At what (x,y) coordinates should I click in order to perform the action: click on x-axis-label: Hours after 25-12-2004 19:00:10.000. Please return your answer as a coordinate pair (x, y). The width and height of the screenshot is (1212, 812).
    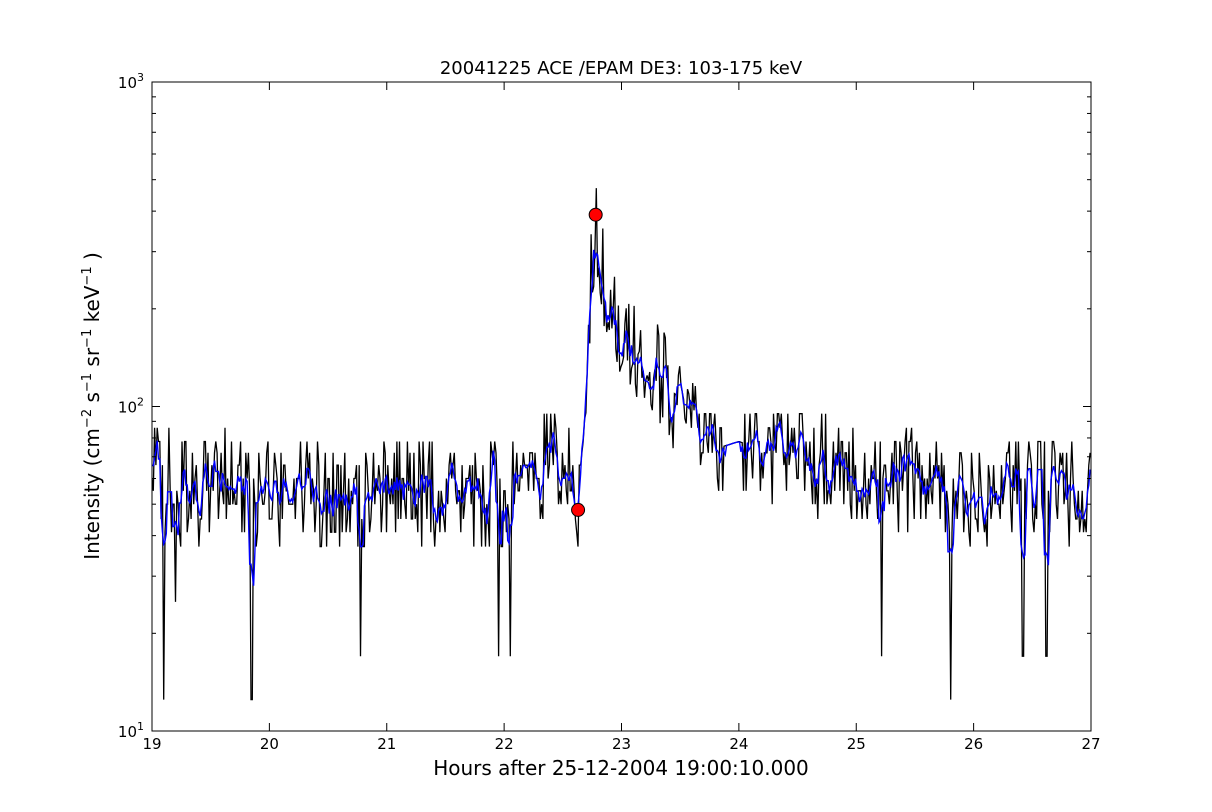
    Looking at the image, I should click on (621, 768).